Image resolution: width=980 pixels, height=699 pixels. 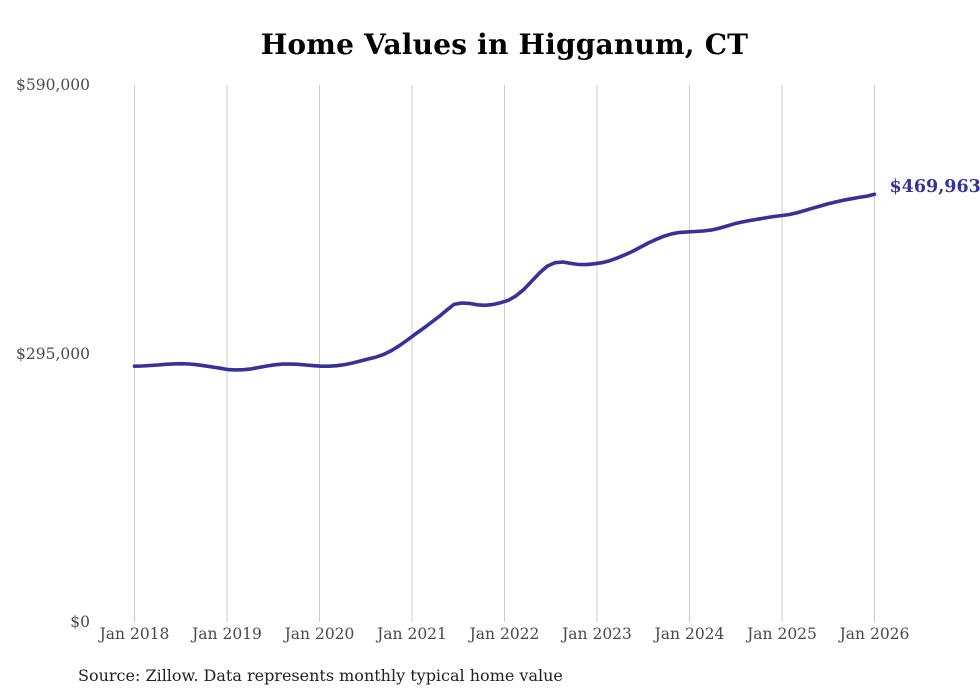 I want to click on ytick-295000: $295,000, so click(x=53, y=353).